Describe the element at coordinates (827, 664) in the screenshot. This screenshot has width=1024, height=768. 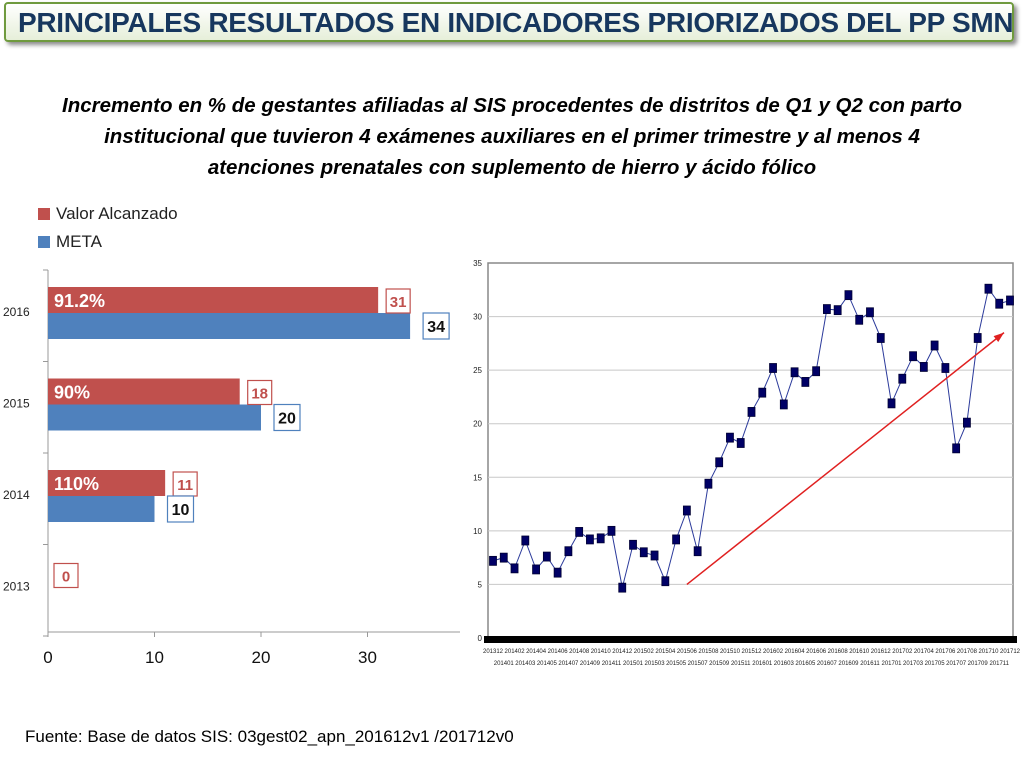
I see `x-tick-label: 201607` at that location.